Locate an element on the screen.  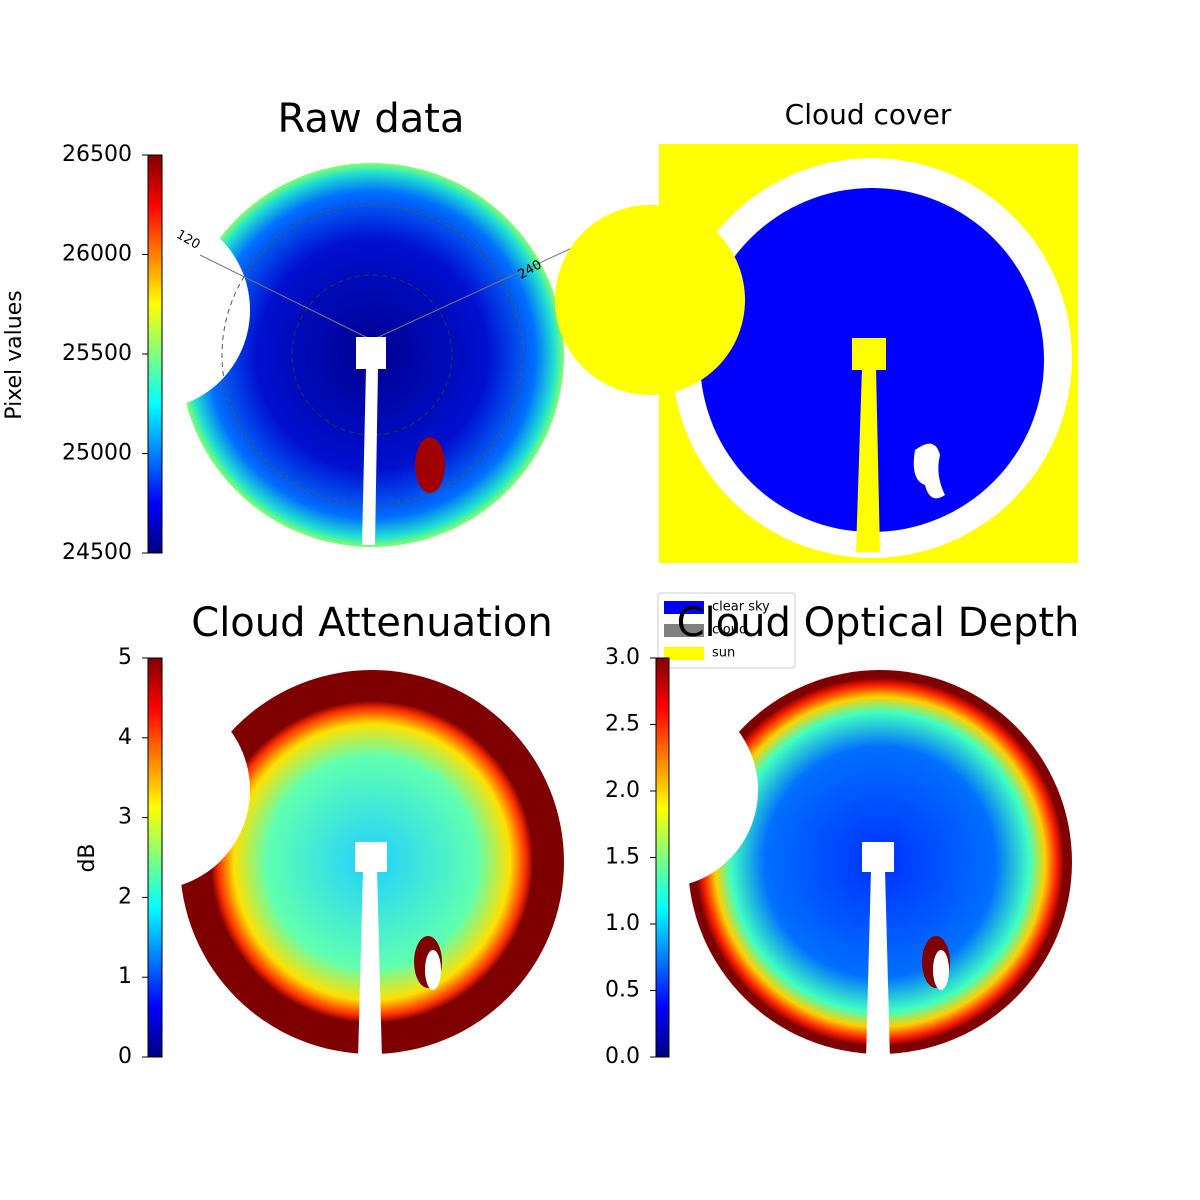
panel-title: Cloud cover is located at coordinates (868, 114).